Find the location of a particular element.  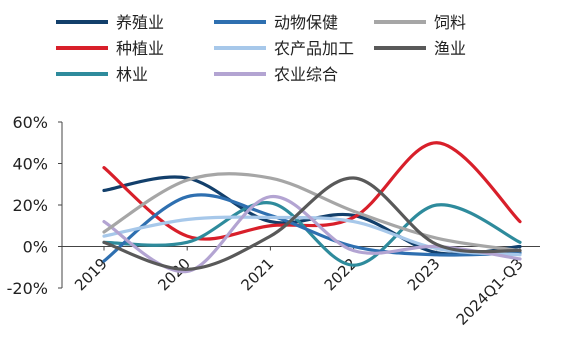

legend-label: 饲料 is located at coordinates (450, 22).